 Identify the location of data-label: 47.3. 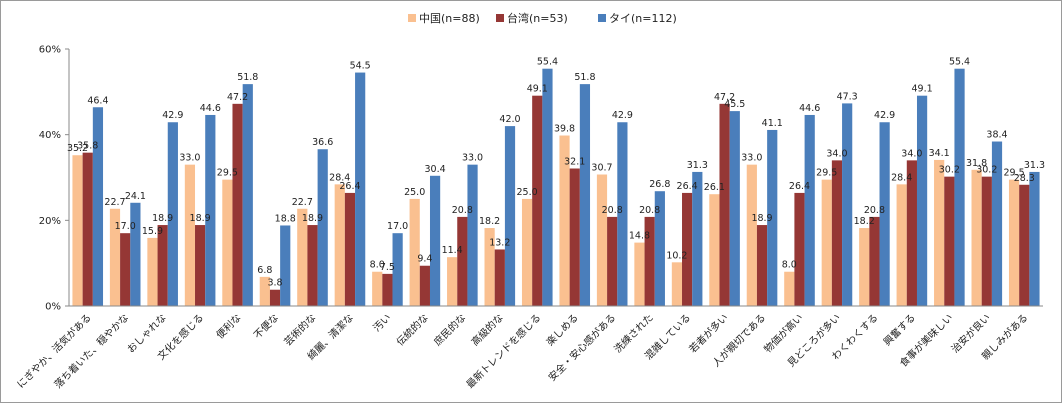
(847, 96).